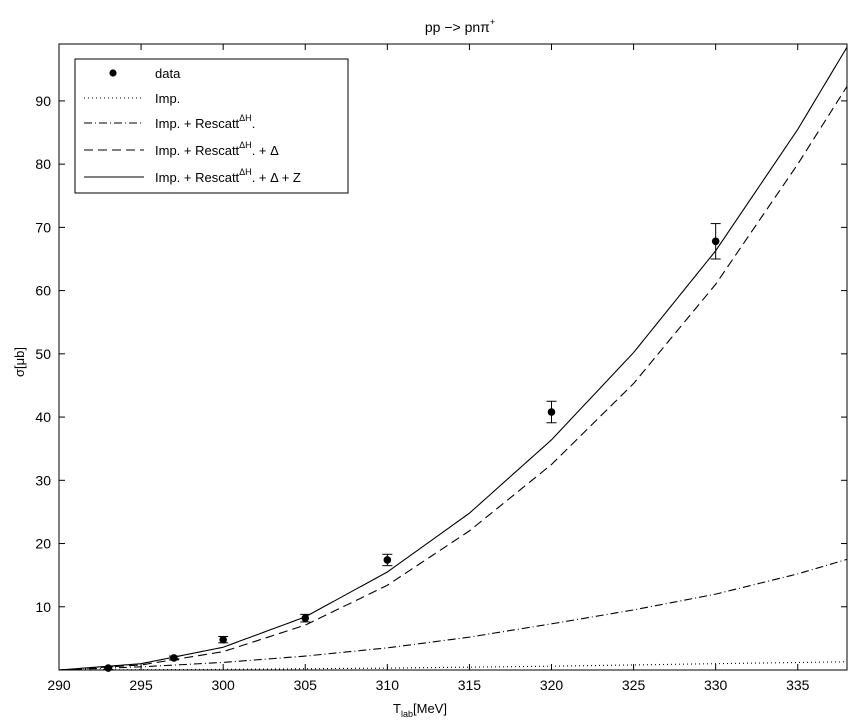  I want to click on x-tick-label: 330, so click(716, 685).